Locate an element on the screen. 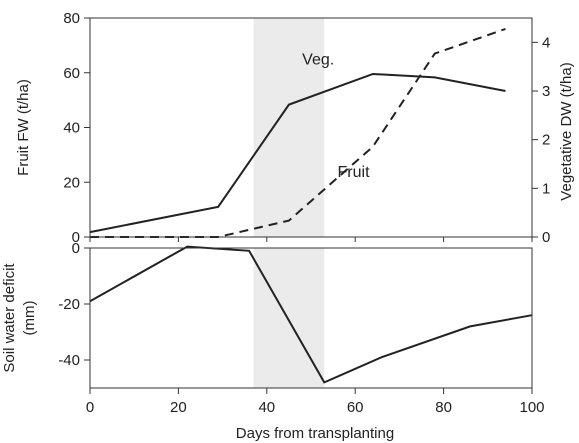  bottom-y-axis-title-line: (mm) is located at coordinates (29, 318).